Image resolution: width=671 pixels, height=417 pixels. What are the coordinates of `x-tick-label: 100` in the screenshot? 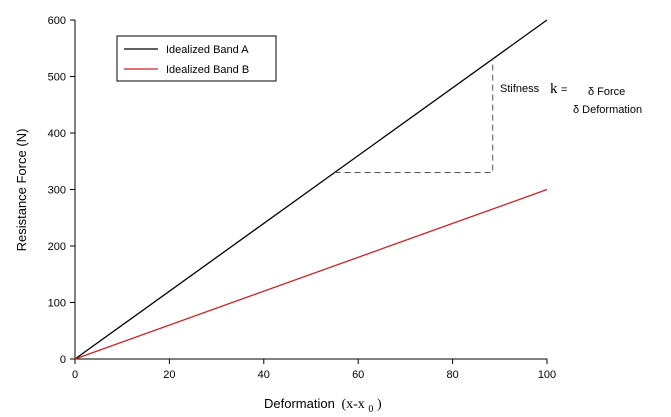 It's located at (547, 375).